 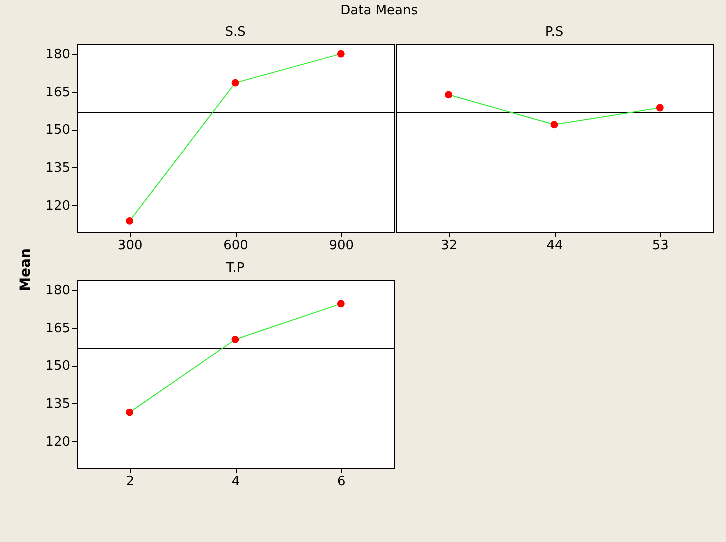 What do you see at coordinates (554, 32) in the screenshot?
I see `chart-title: P.S` at bounding box center [554, 32].